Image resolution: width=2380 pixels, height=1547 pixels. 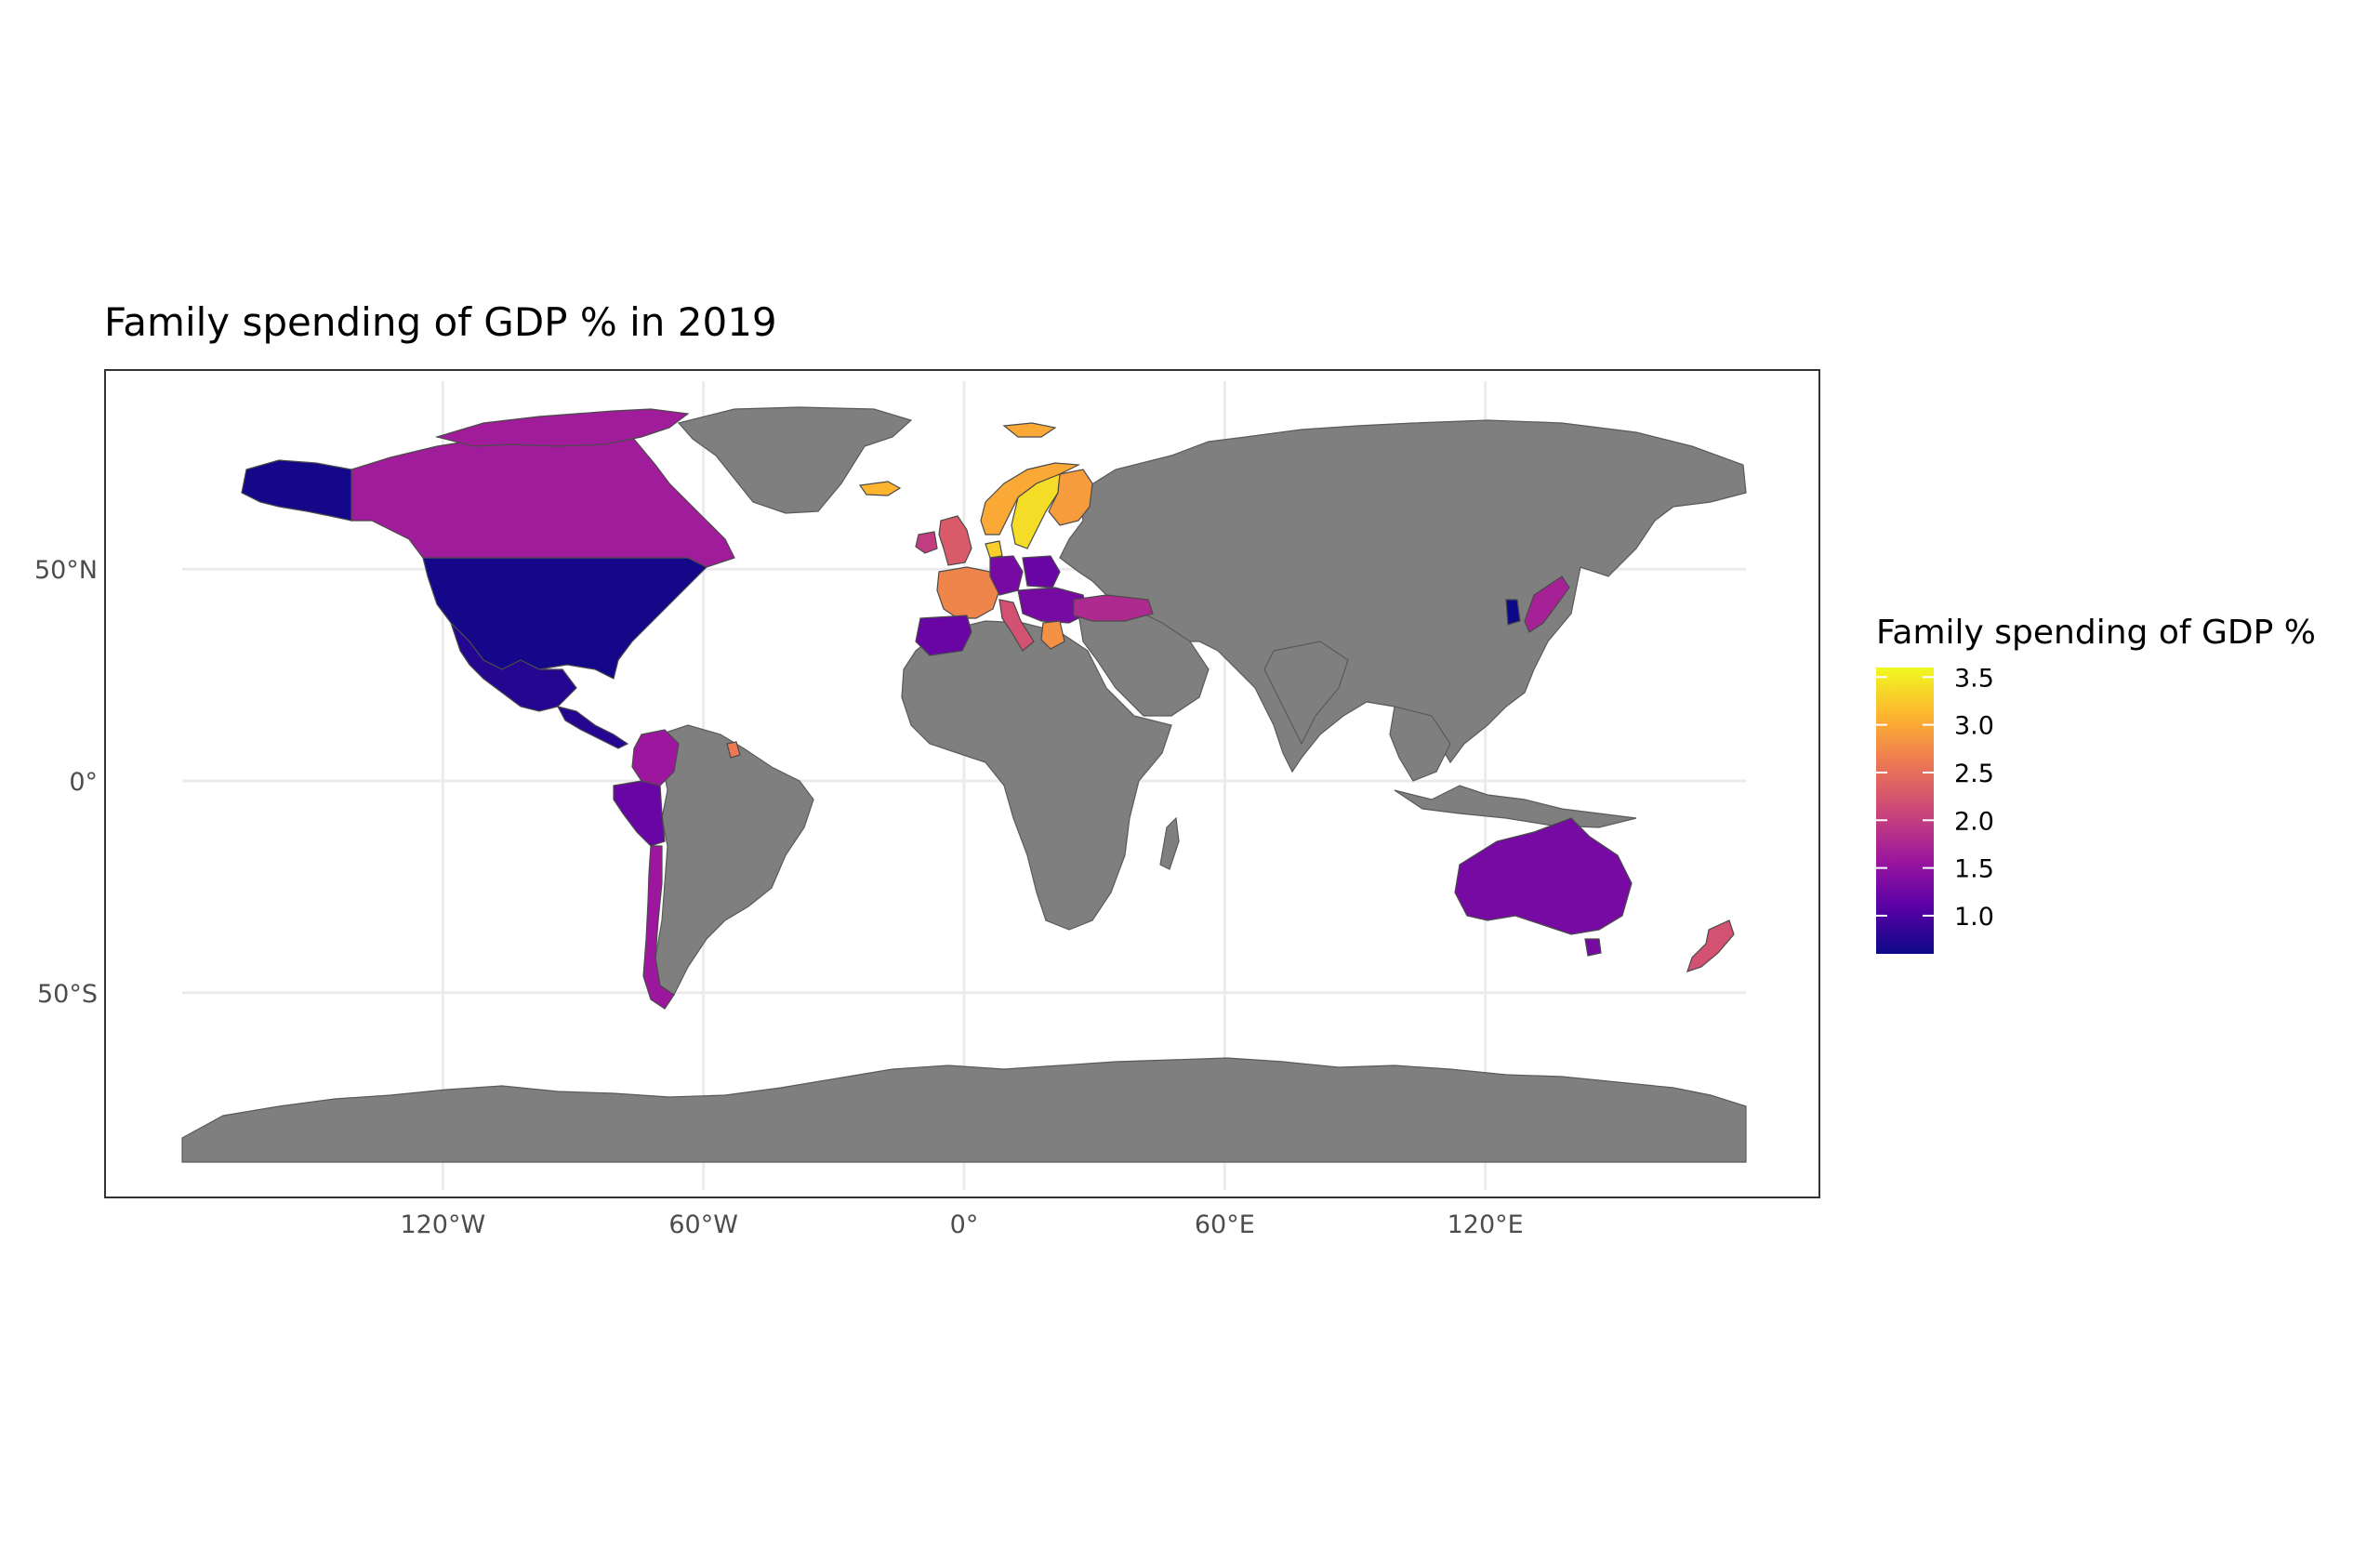 I want to click on country-spain, so click(x=943, y=635).